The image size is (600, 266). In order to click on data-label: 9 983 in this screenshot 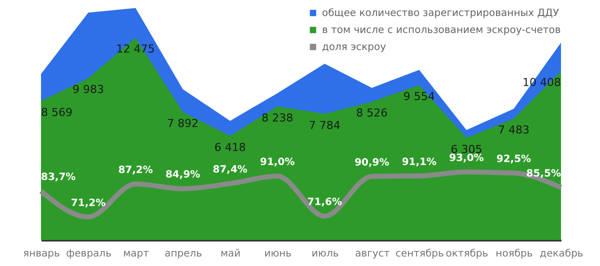, I will do `click(88, 89)`.